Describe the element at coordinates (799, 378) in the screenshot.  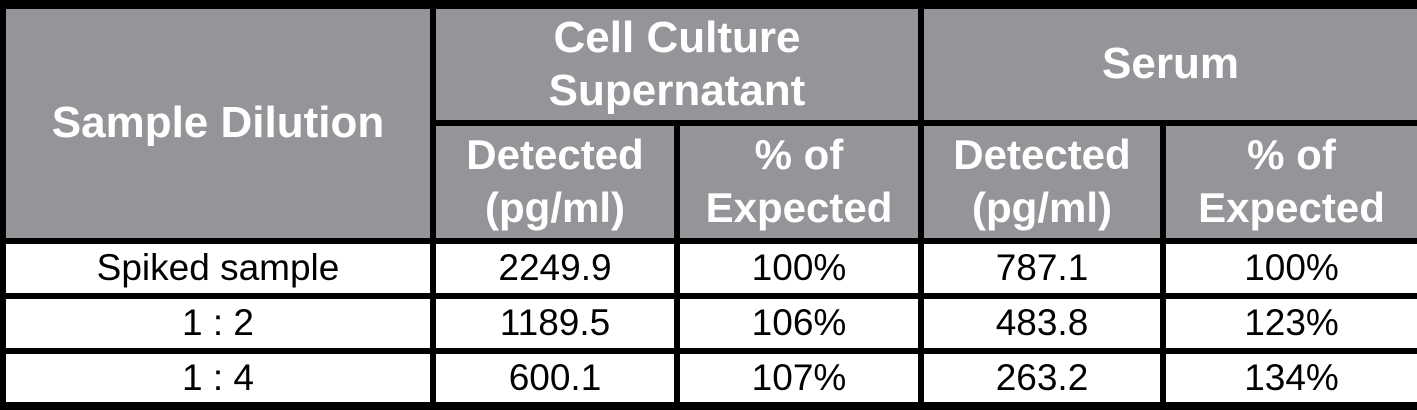
I see `cell-cc-percent-expected: 107%` at that location.